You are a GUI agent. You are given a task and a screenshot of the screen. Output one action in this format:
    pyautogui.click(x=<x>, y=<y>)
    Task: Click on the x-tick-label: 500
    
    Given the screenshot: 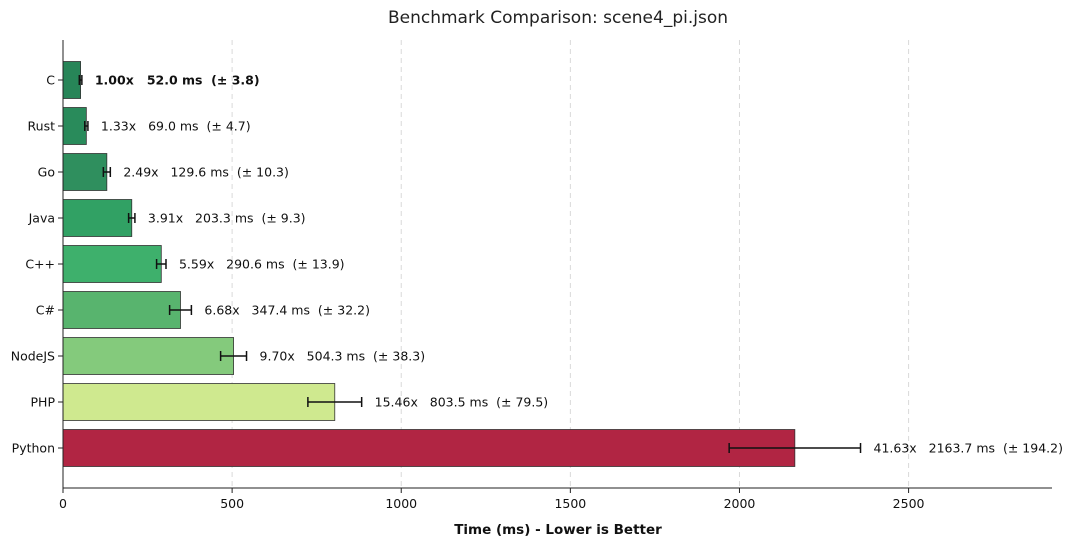 What is the action you would take?
    pyautogui.click(x=232, y=503)
    